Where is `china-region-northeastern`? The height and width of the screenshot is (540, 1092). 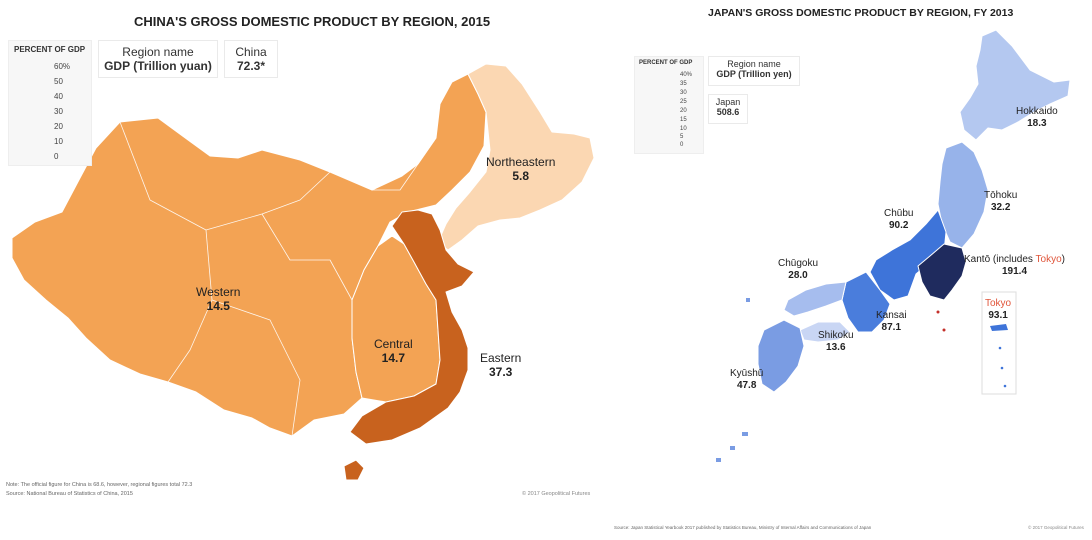 china-region-northeastern is located at coordinates (516, 157).